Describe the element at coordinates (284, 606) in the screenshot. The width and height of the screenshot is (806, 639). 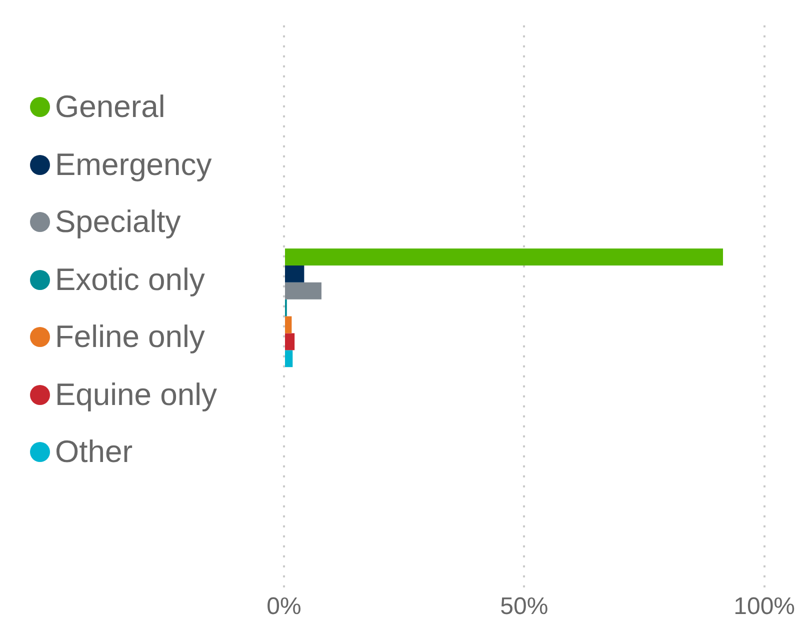
I see `x-tick-label: 0%` at that location.